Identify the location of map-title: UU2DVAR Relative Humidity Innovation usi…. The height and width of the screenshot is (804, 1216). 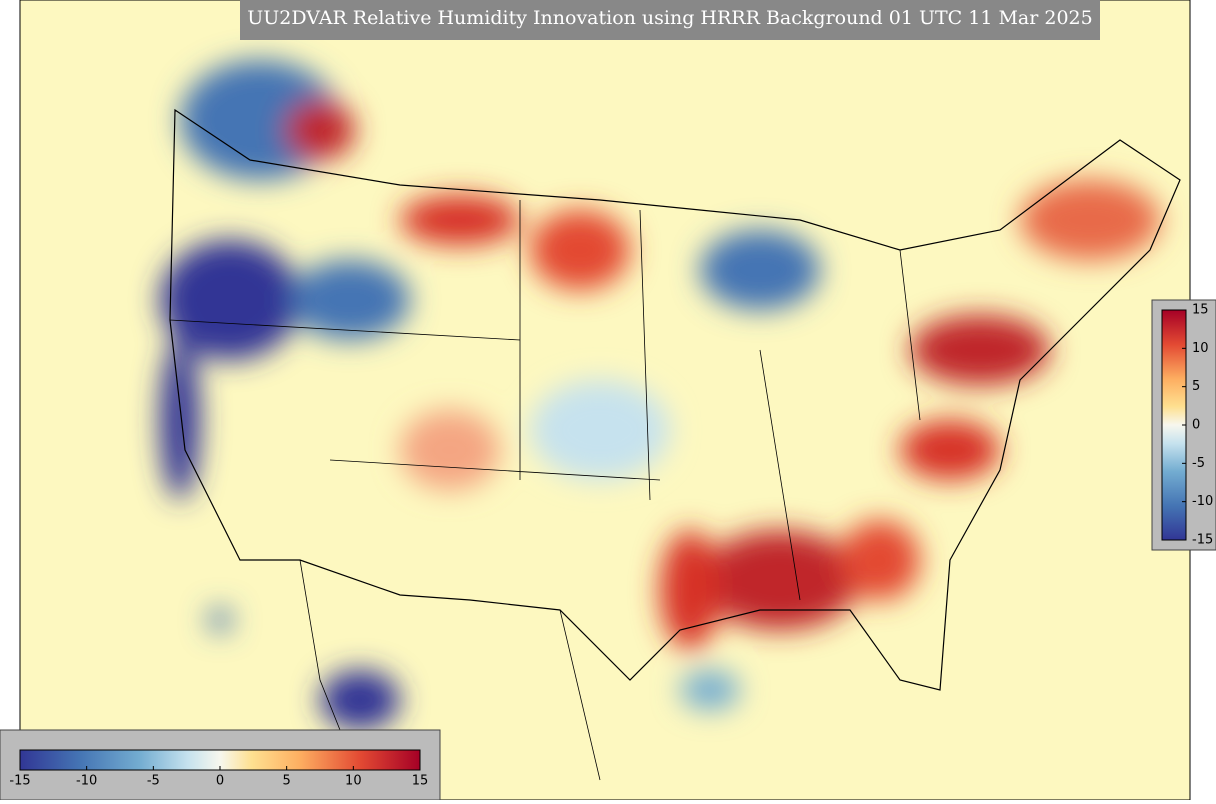
(669, 18).